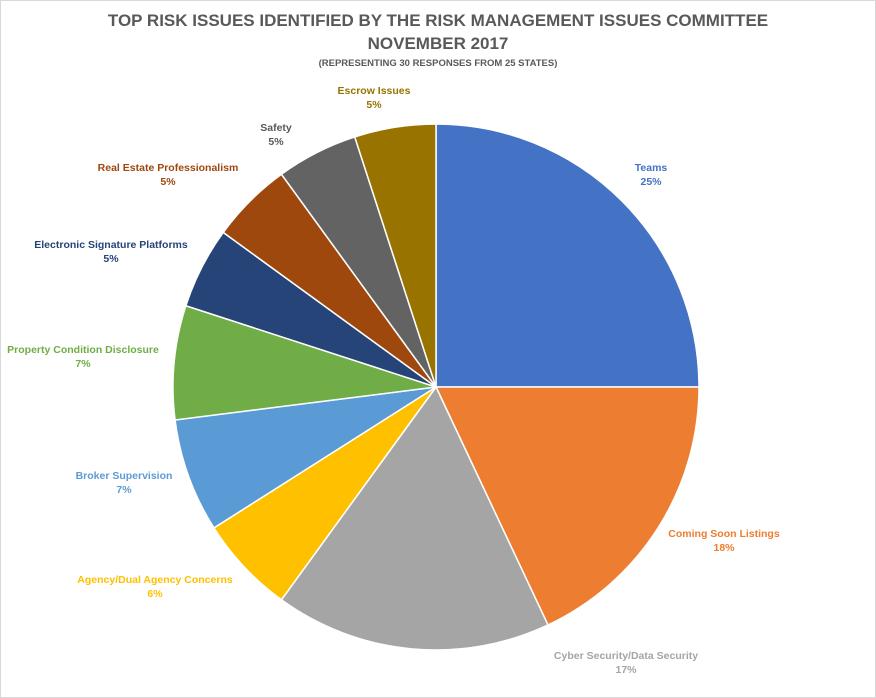 This screenshot has height=698, width=876. I want to click on slice-value-label-8: 5%, so click(276, 142).